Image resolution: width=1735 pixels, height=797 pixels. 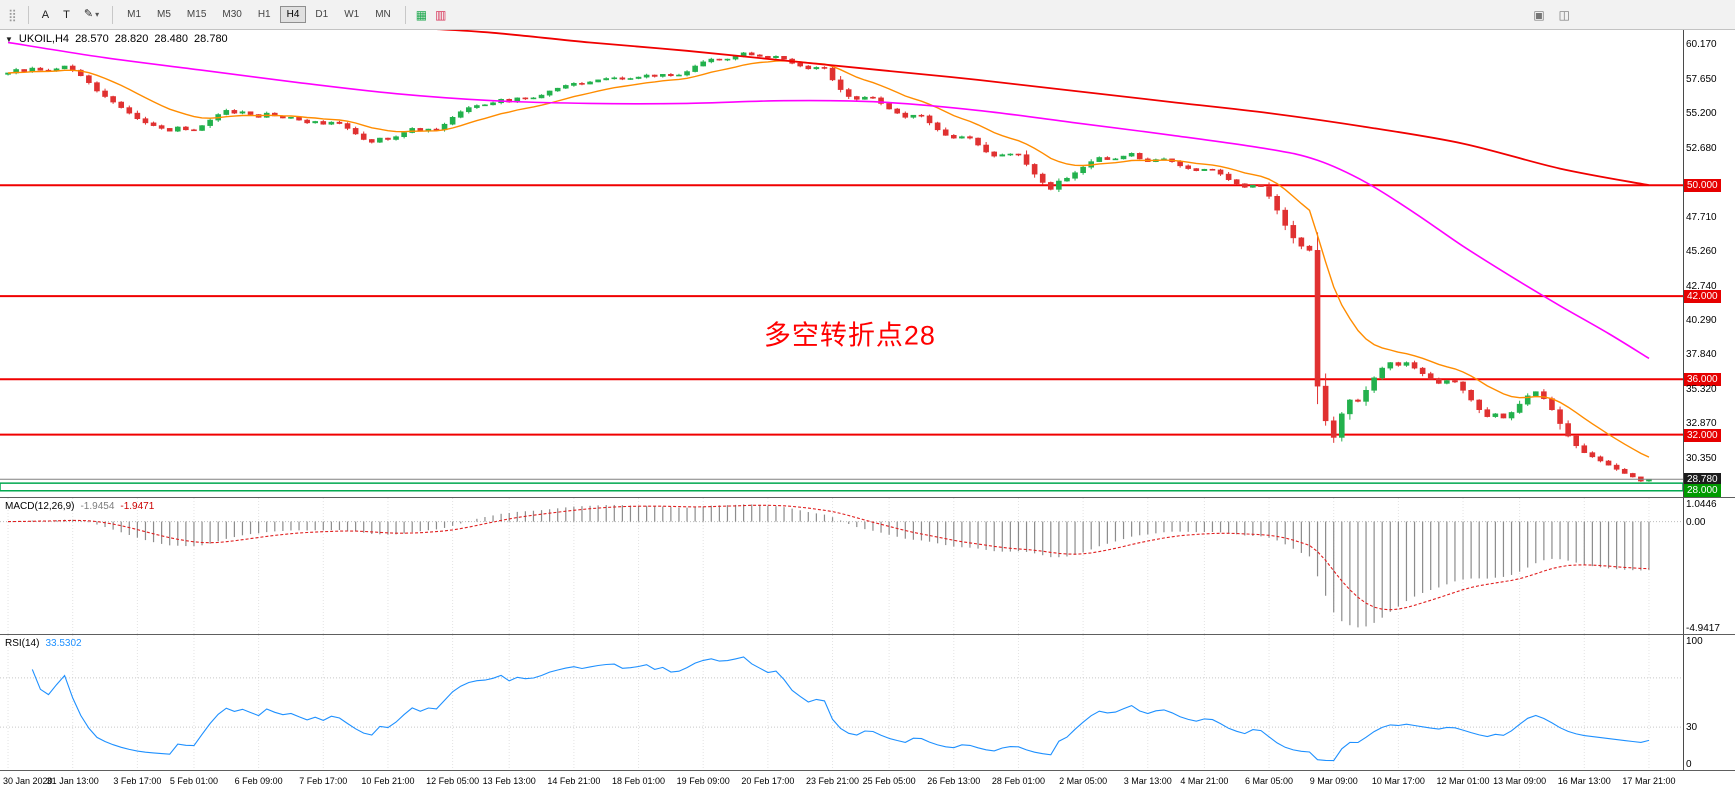 What do you see at coordinates (1709, 566) in the screenshot?
I see `macd-axis: 1.0446 0.00 -4.9417` at bounding box center [1709, 566].